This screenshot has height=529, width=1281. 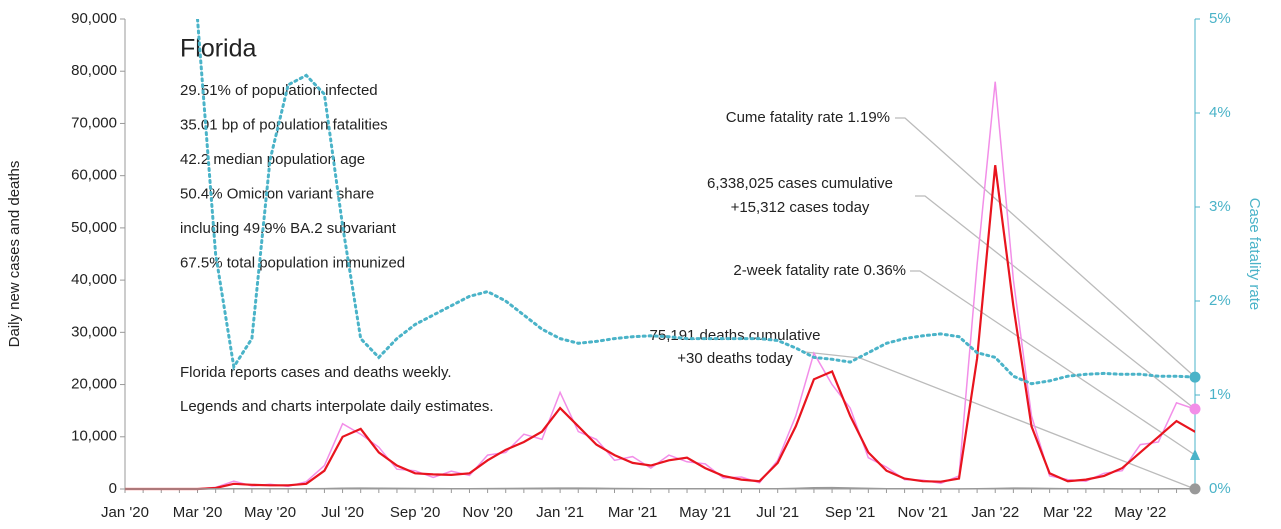 What do you see at coordinates (94, 70) in the screenshot?
I see `y-tick-label: 80,000` at bounding box center [94, 70].